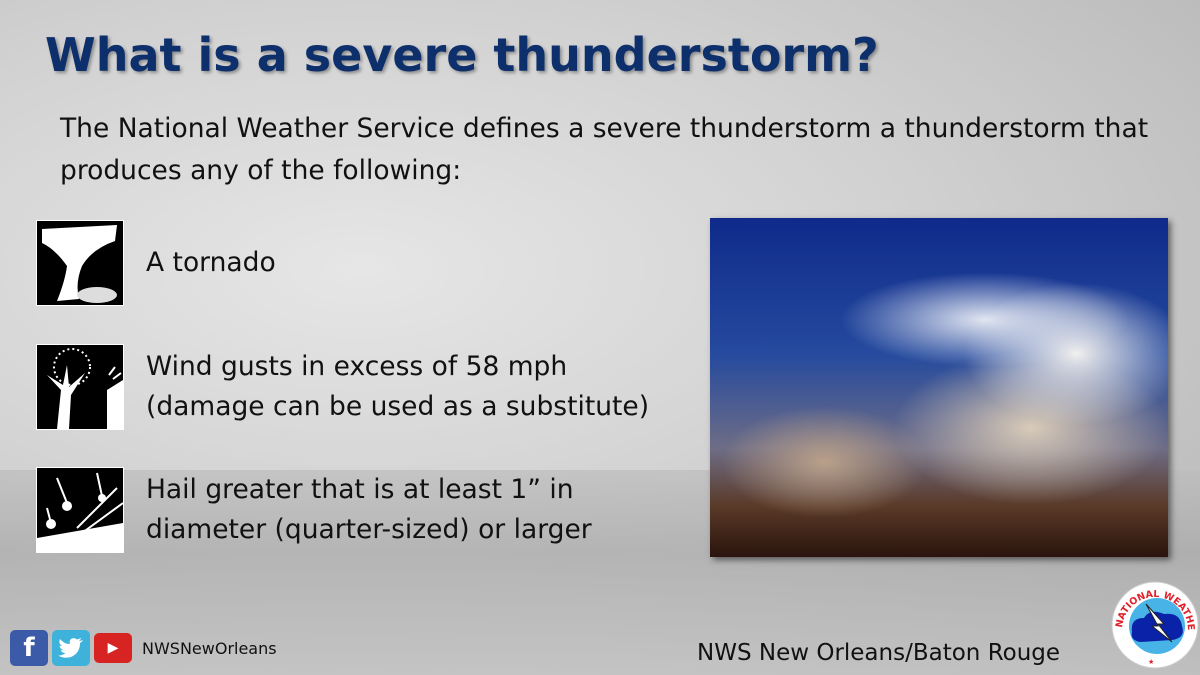 The height and width of the screenshot is (675, 1200). Describe the element at coordinates (80, 510) in the screenshot. I see `hail-icon` at that location.